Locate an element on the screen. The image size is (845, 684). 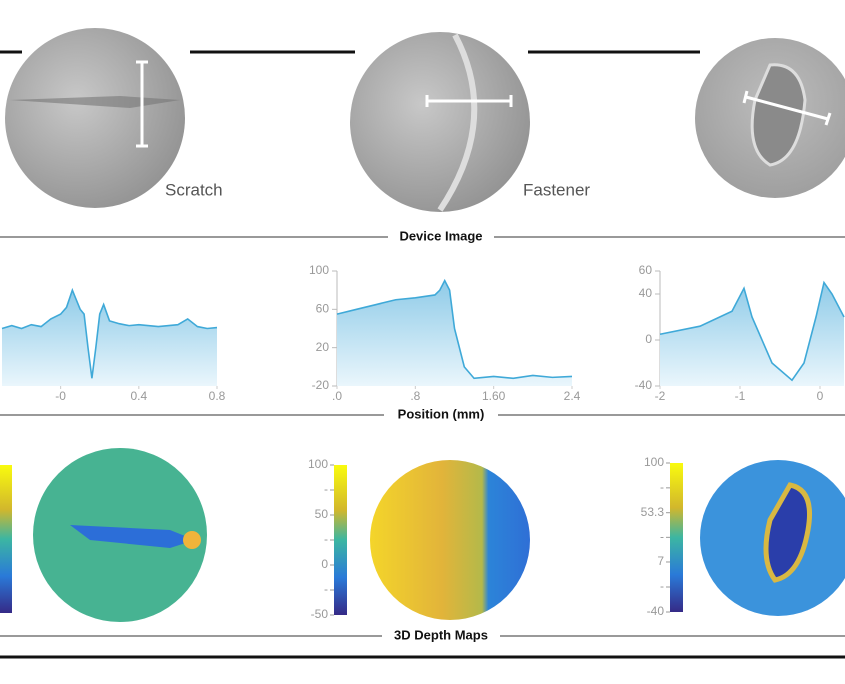
x-tick-label: -1 is located at coordinates (740, 396).